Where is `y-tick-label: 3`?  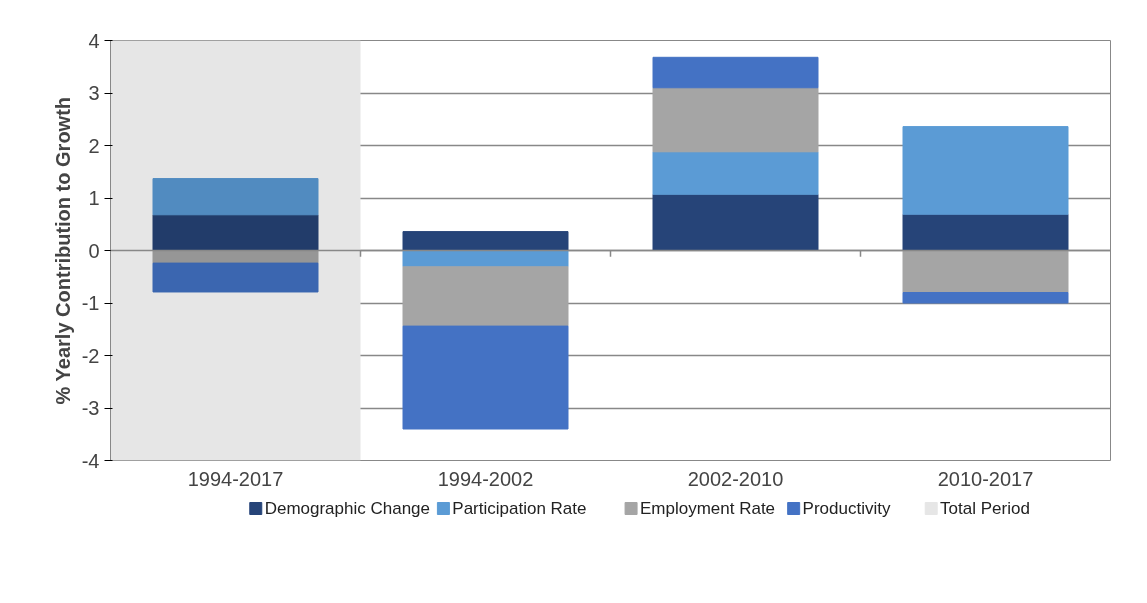 y-tick-label: 3 is located at coordinates (94, 93).